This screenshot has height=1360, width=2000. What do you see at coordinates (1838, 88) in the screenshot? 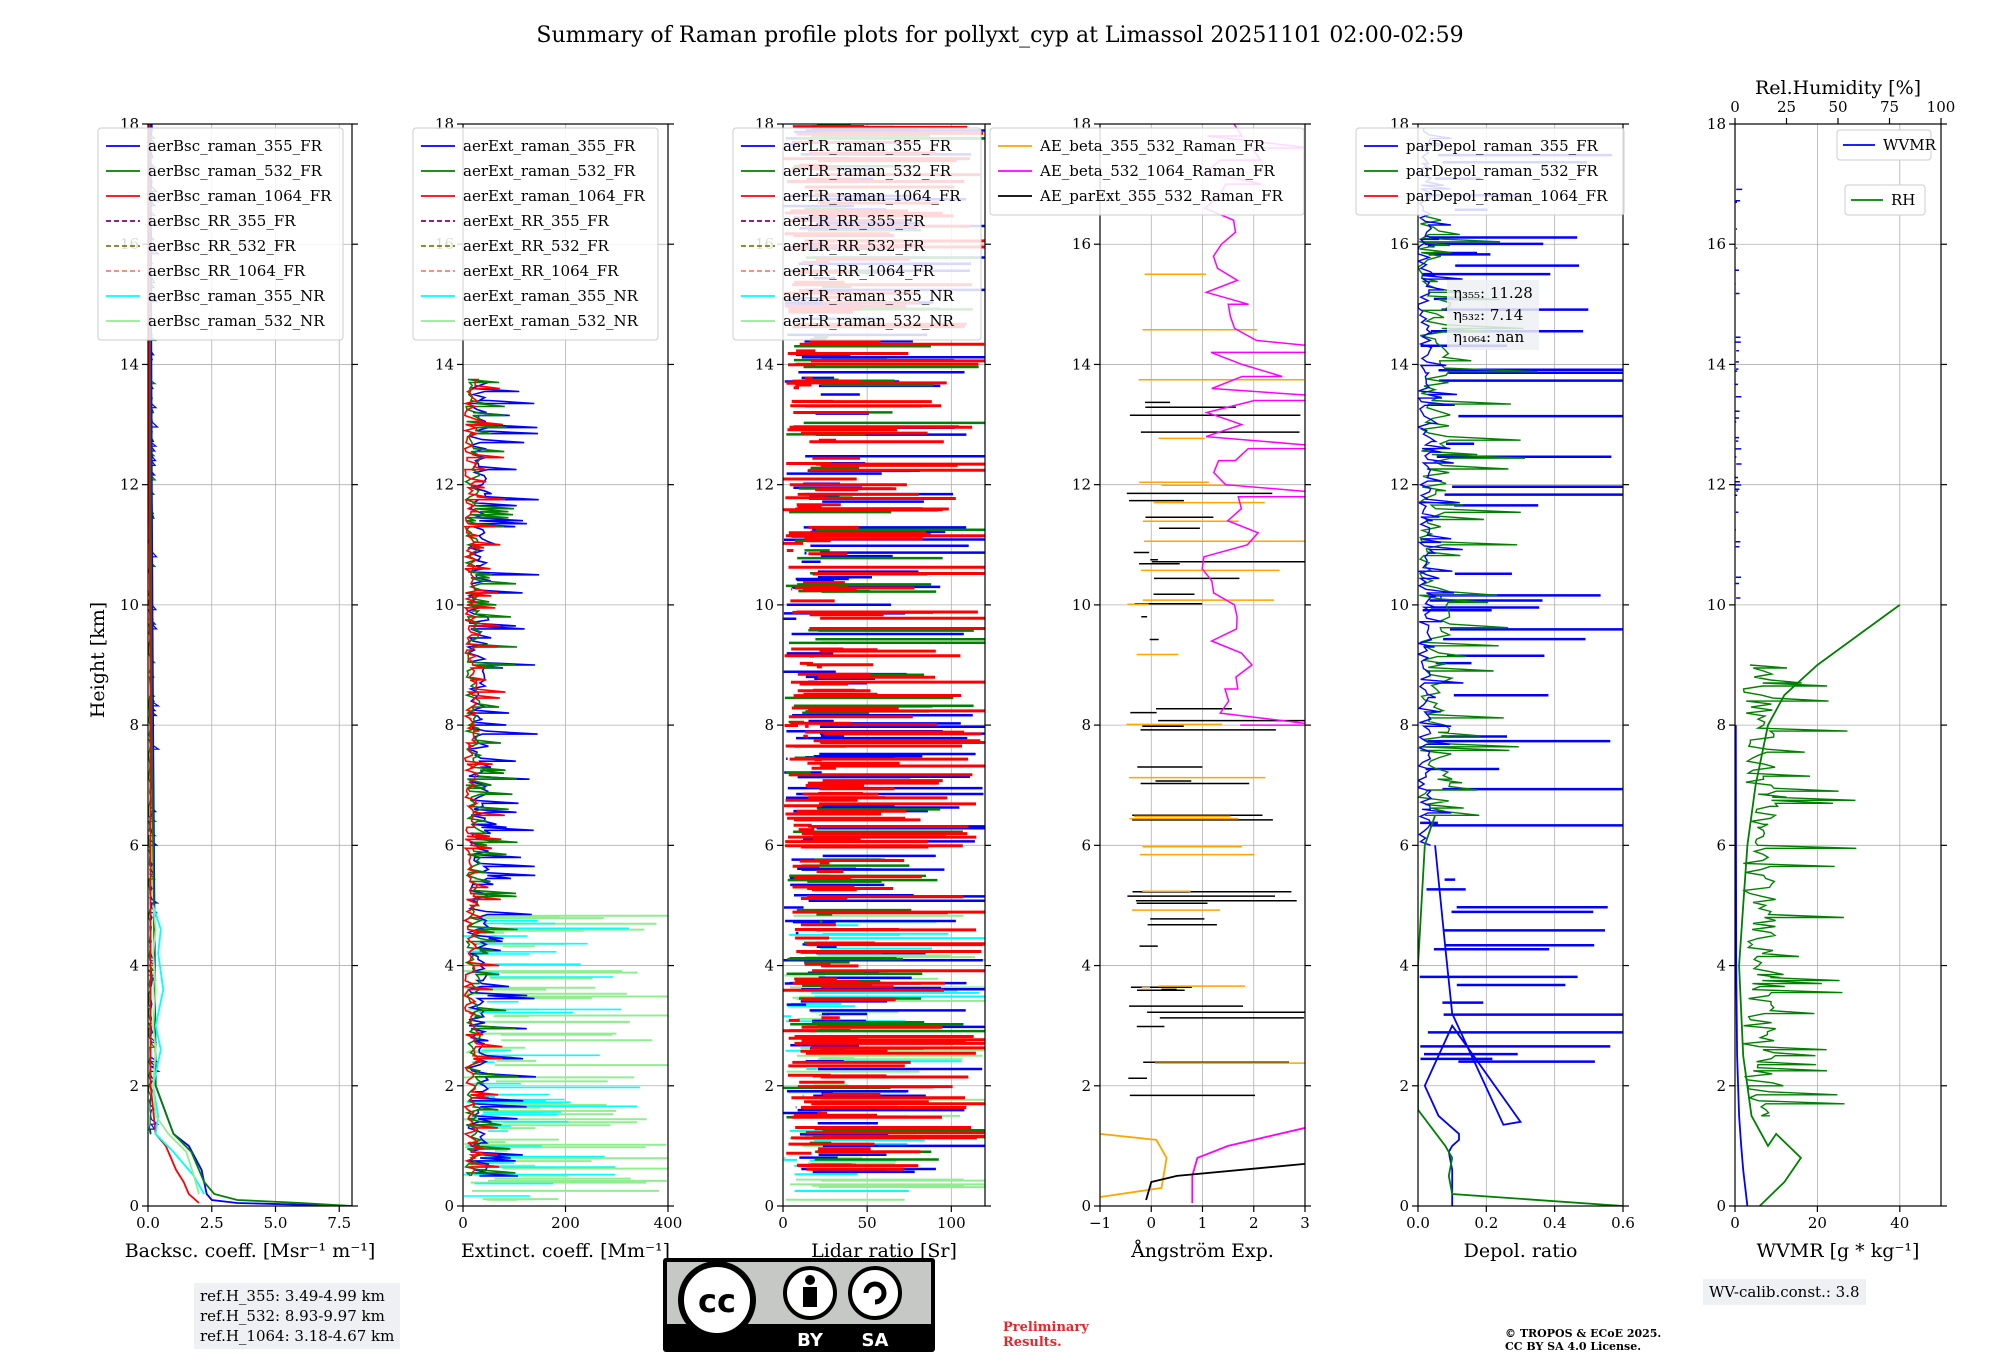
I see `x2-axis-label: Rel.Humidity [%]` at bounding box center [1838, 88].